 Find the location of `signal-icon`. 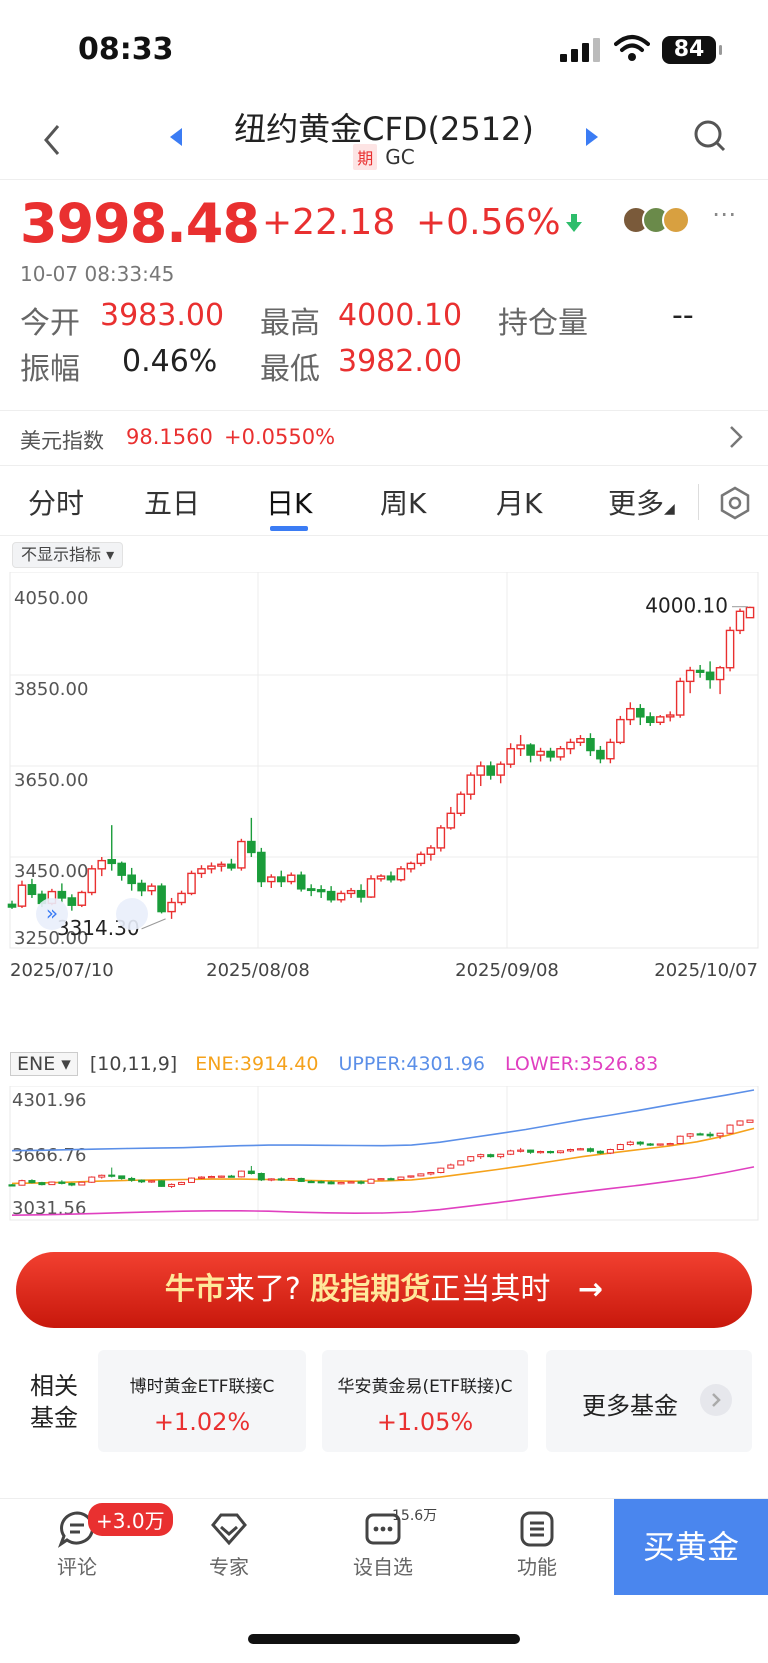

signal-icon is located at coordinates (580, 50).